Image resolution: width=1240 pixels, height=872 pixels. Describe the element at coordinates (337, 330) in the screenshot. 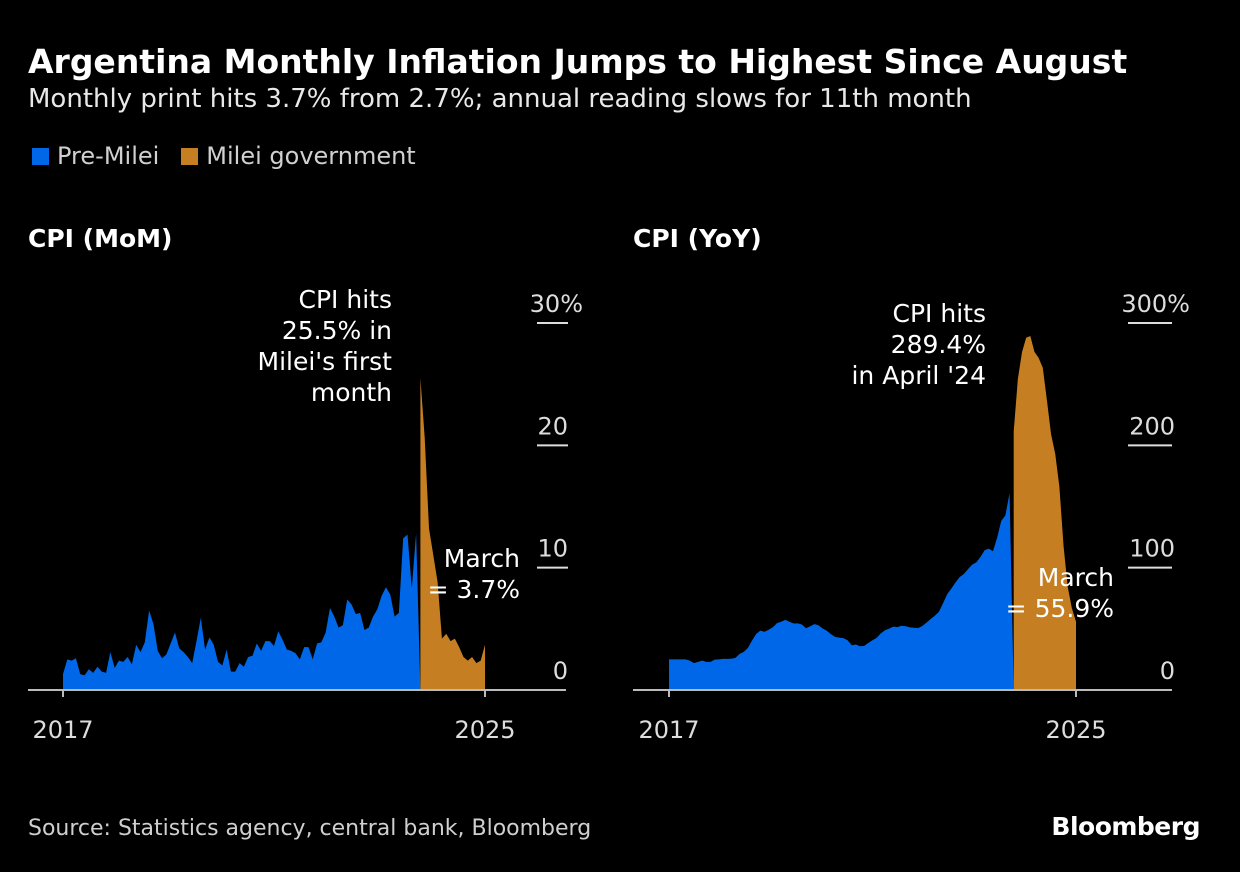

I see `annotation-text: 25.5% in` at that location.